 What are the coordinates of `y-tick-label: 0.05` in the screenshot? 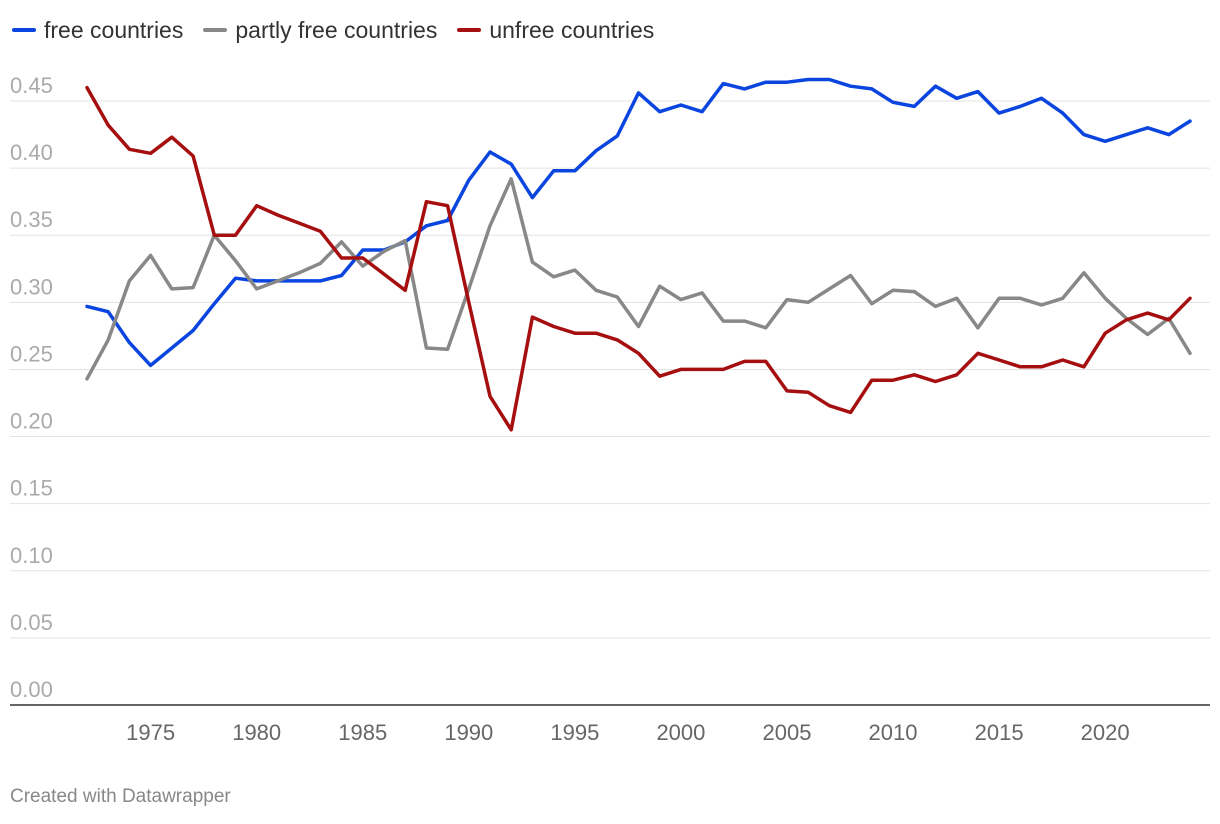 It's located at (31, 622).